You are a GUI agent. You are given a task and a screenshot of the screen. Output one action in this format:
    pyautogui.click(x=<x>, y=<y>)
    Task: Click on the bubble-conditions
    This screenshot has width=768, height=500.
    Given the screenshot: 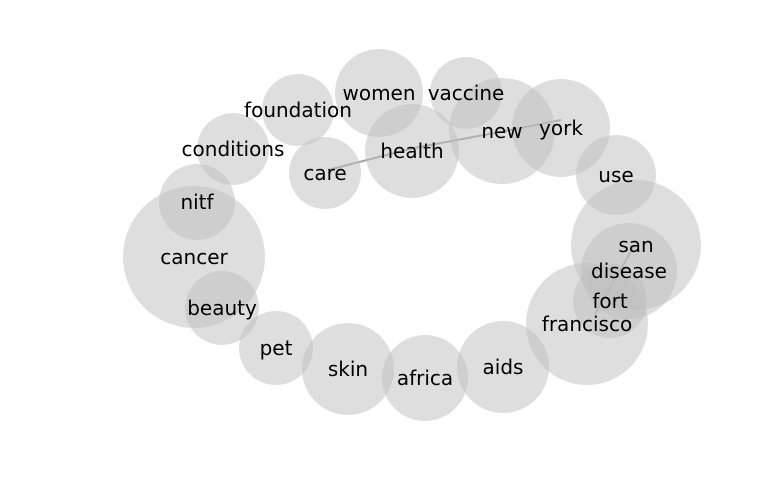 What is the action you would take?
    pyautogui.click(x=233, y=149)
    